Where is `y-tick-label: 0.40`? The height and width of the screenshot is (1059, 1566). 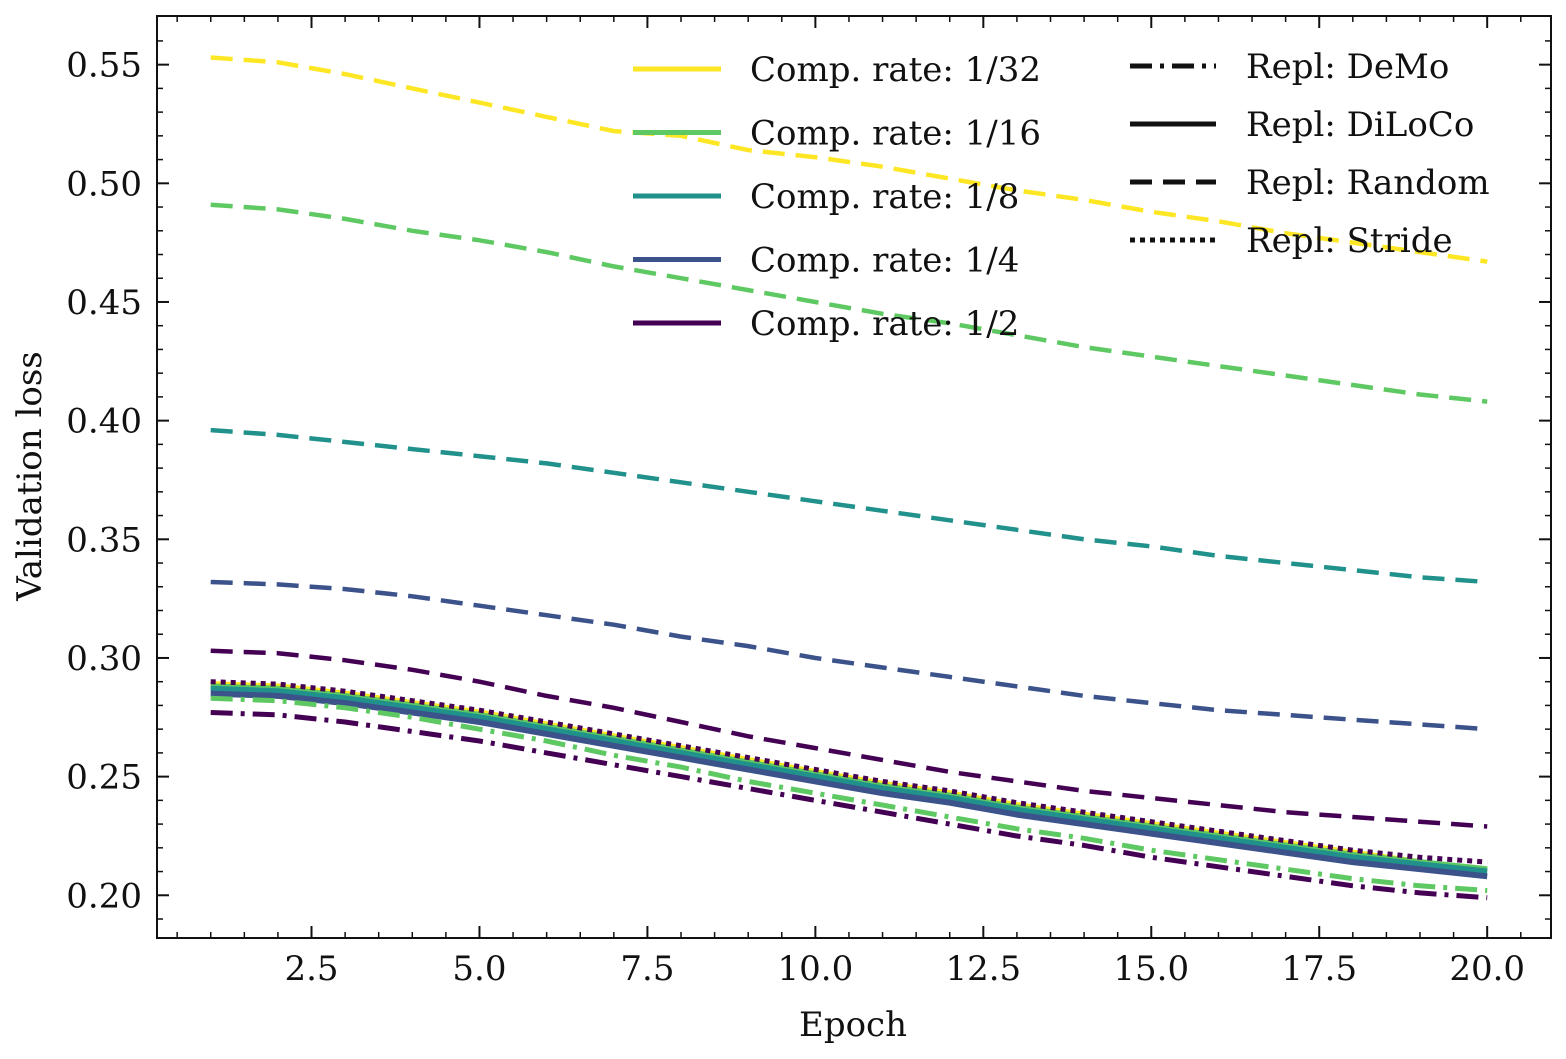
y-tick-label: 0.40 is located at coordinates (104, 422).